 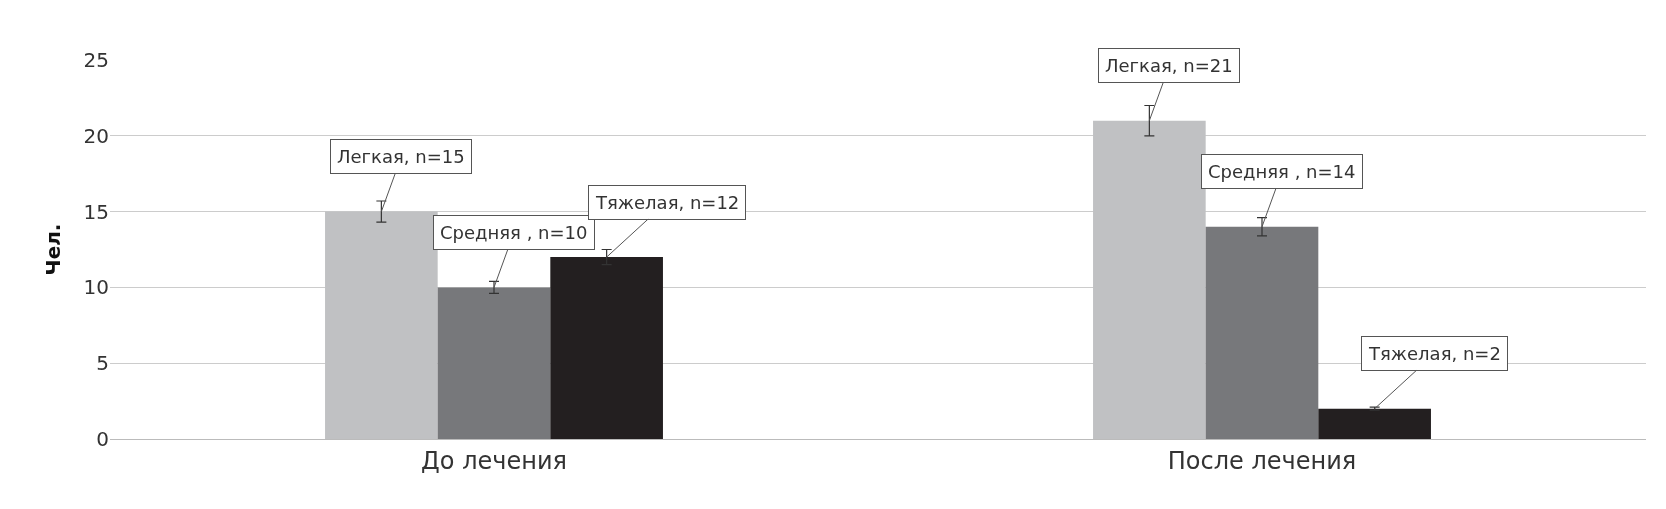 I want to click on y-tick-label: 10, so click(x=96, y=287).